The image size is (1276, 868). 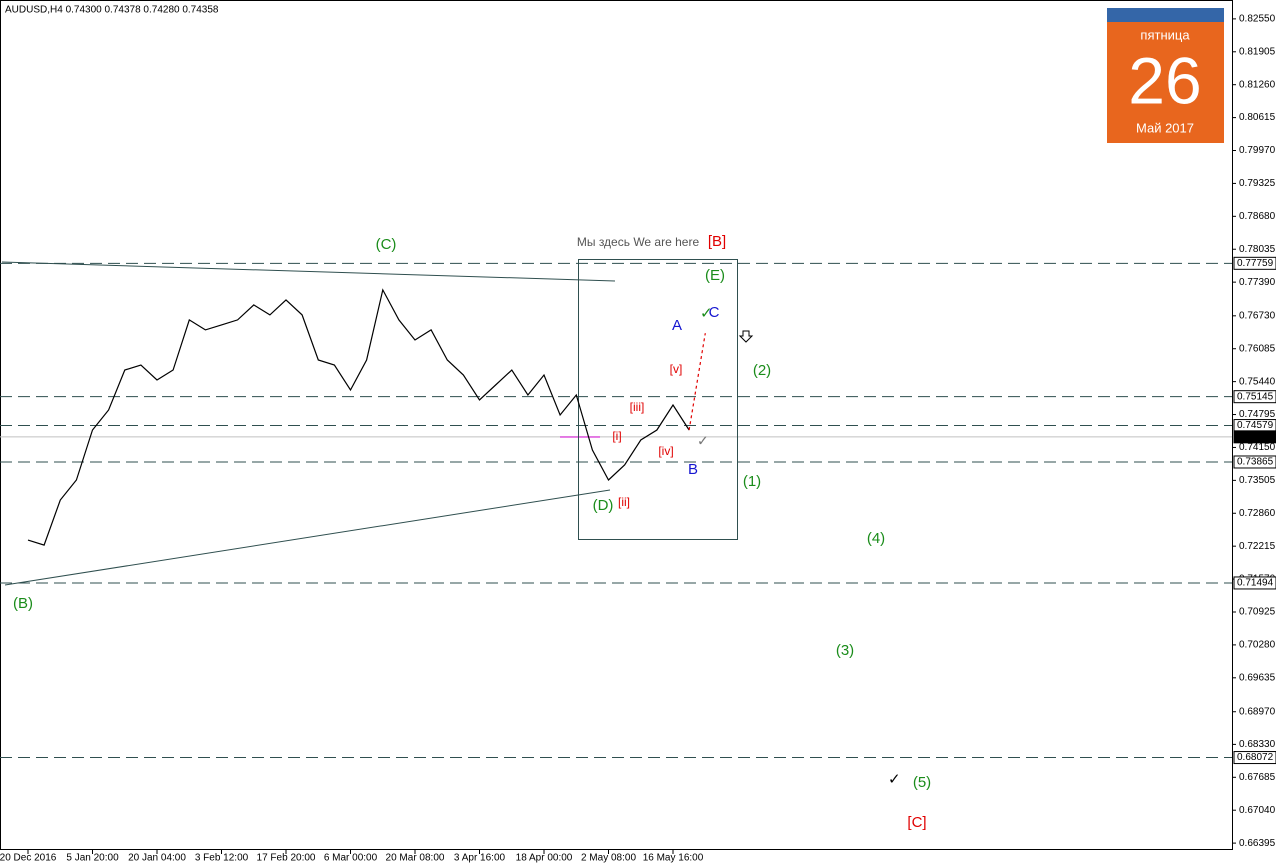 I want to click on wave-label: C, so click(x=714, y=312).